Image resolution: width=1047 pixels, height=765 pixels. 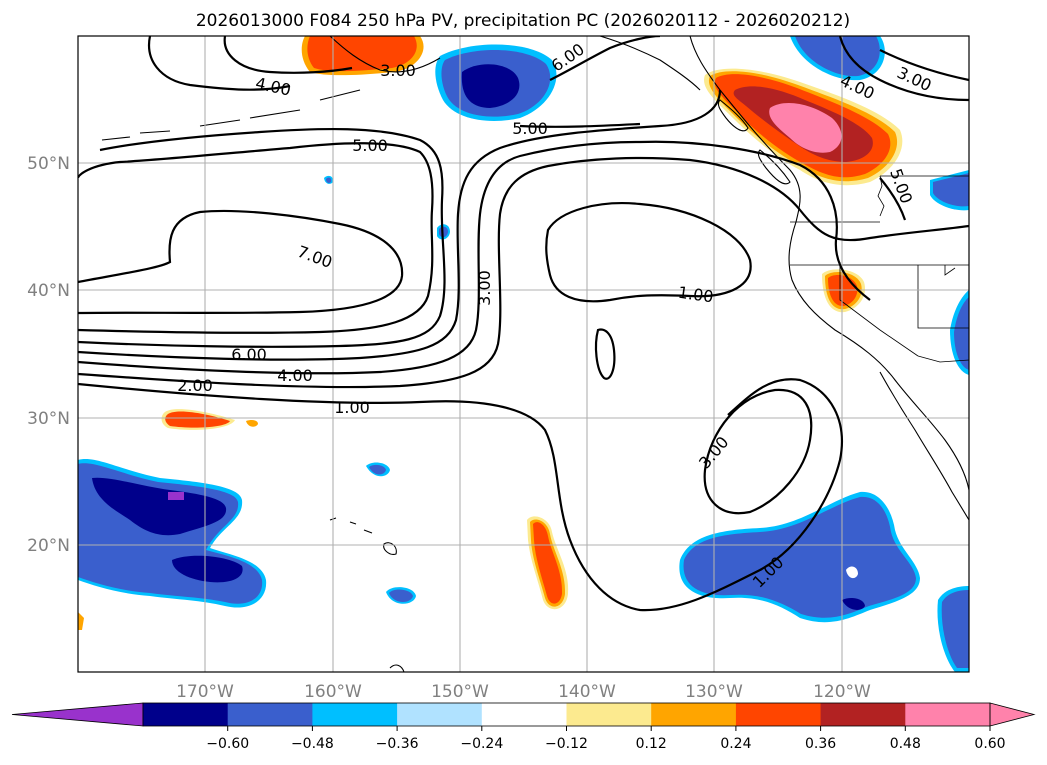 What do you see at coordinates (879, 269) in the screenshot?
I see `political-borders` at bounding box center [879, 269].